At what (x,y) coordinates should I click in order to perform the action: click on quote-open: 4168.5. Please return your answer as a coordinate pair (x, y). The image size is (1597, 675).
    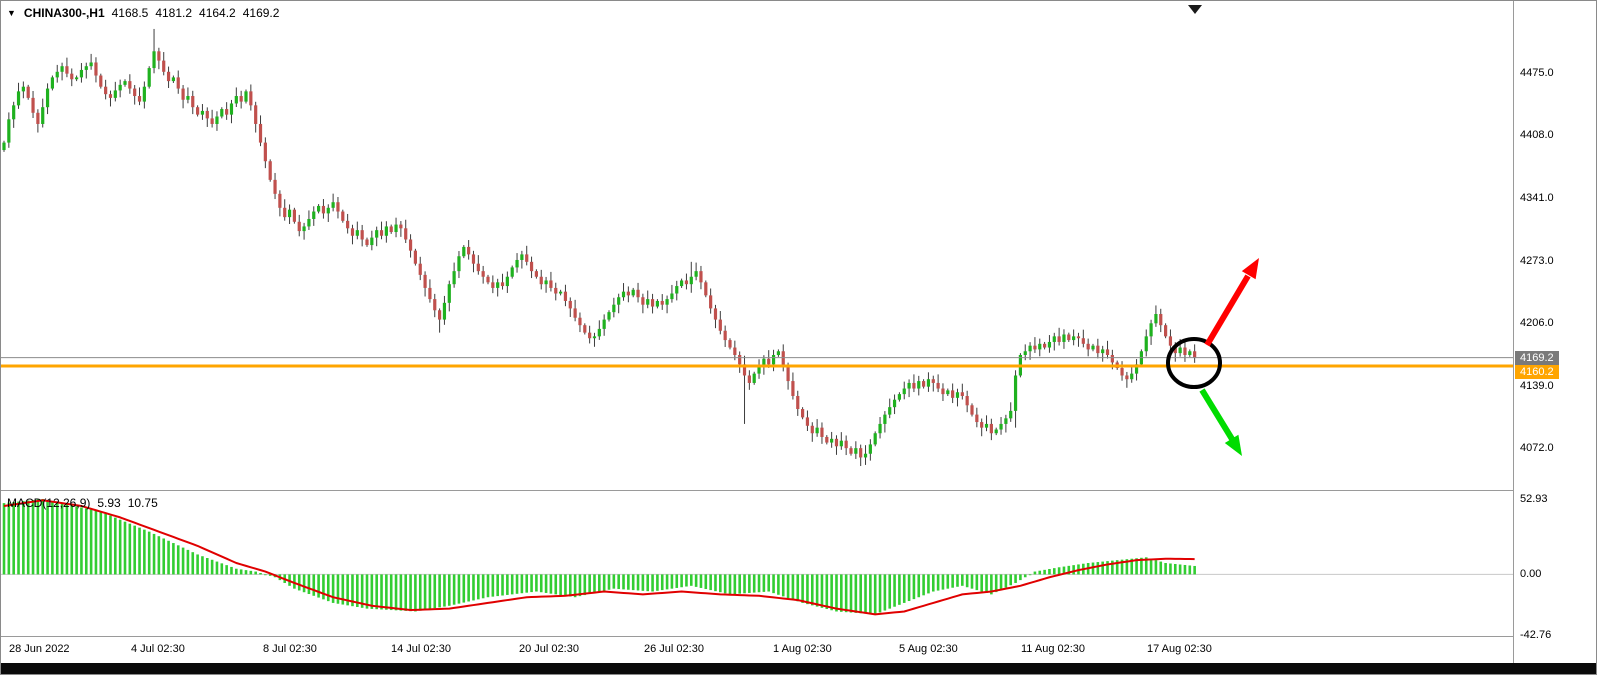
    Looking at the image, I should click on (130, 13).